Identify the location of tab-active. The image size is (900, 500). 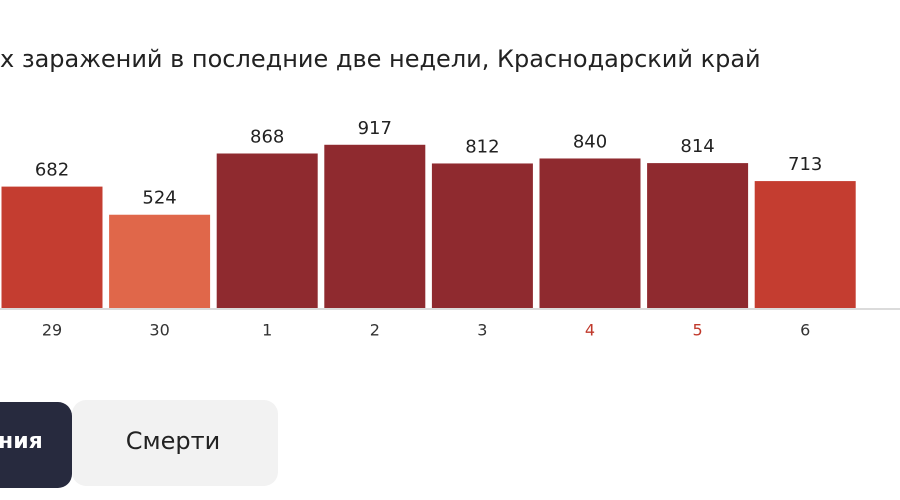
(36, 445).